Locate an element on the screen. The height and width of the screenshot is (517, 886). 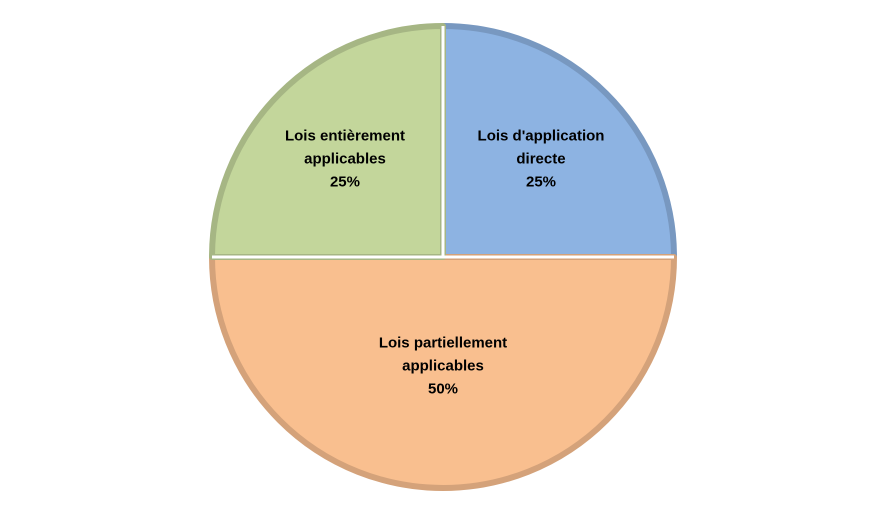
slice-label: Lois partiellement applicables 50% is located at coordinates (443, 365).